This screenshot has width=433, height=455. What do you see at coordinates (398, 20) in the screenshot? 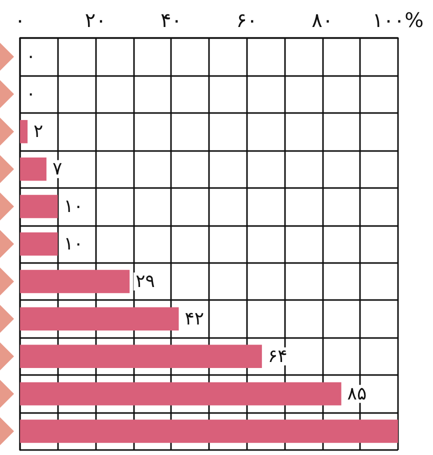
I see `x-tick-label: ۱۰۰%` at bounding box center [398, 20].